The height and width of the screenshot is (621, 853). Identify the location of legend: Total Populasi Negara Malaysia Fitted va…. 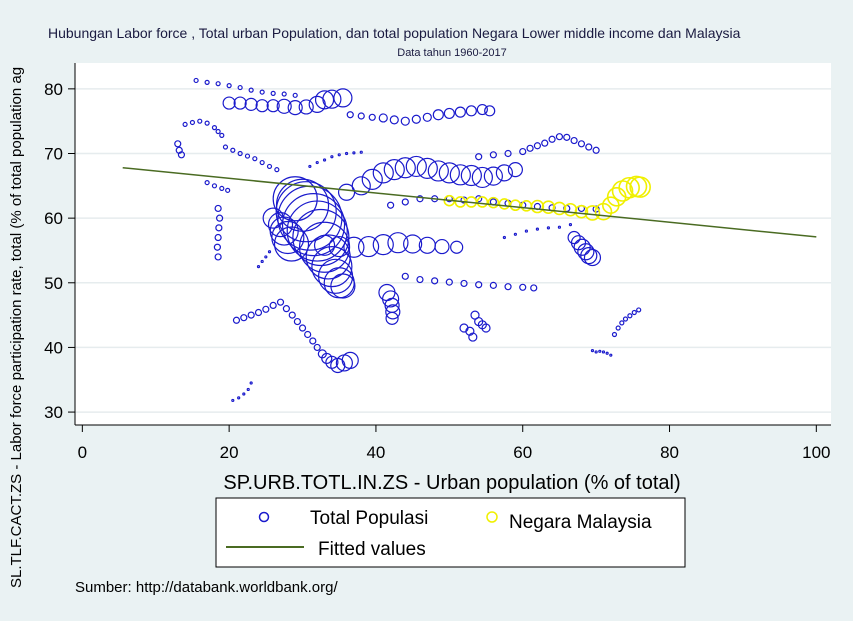
(450, 532).